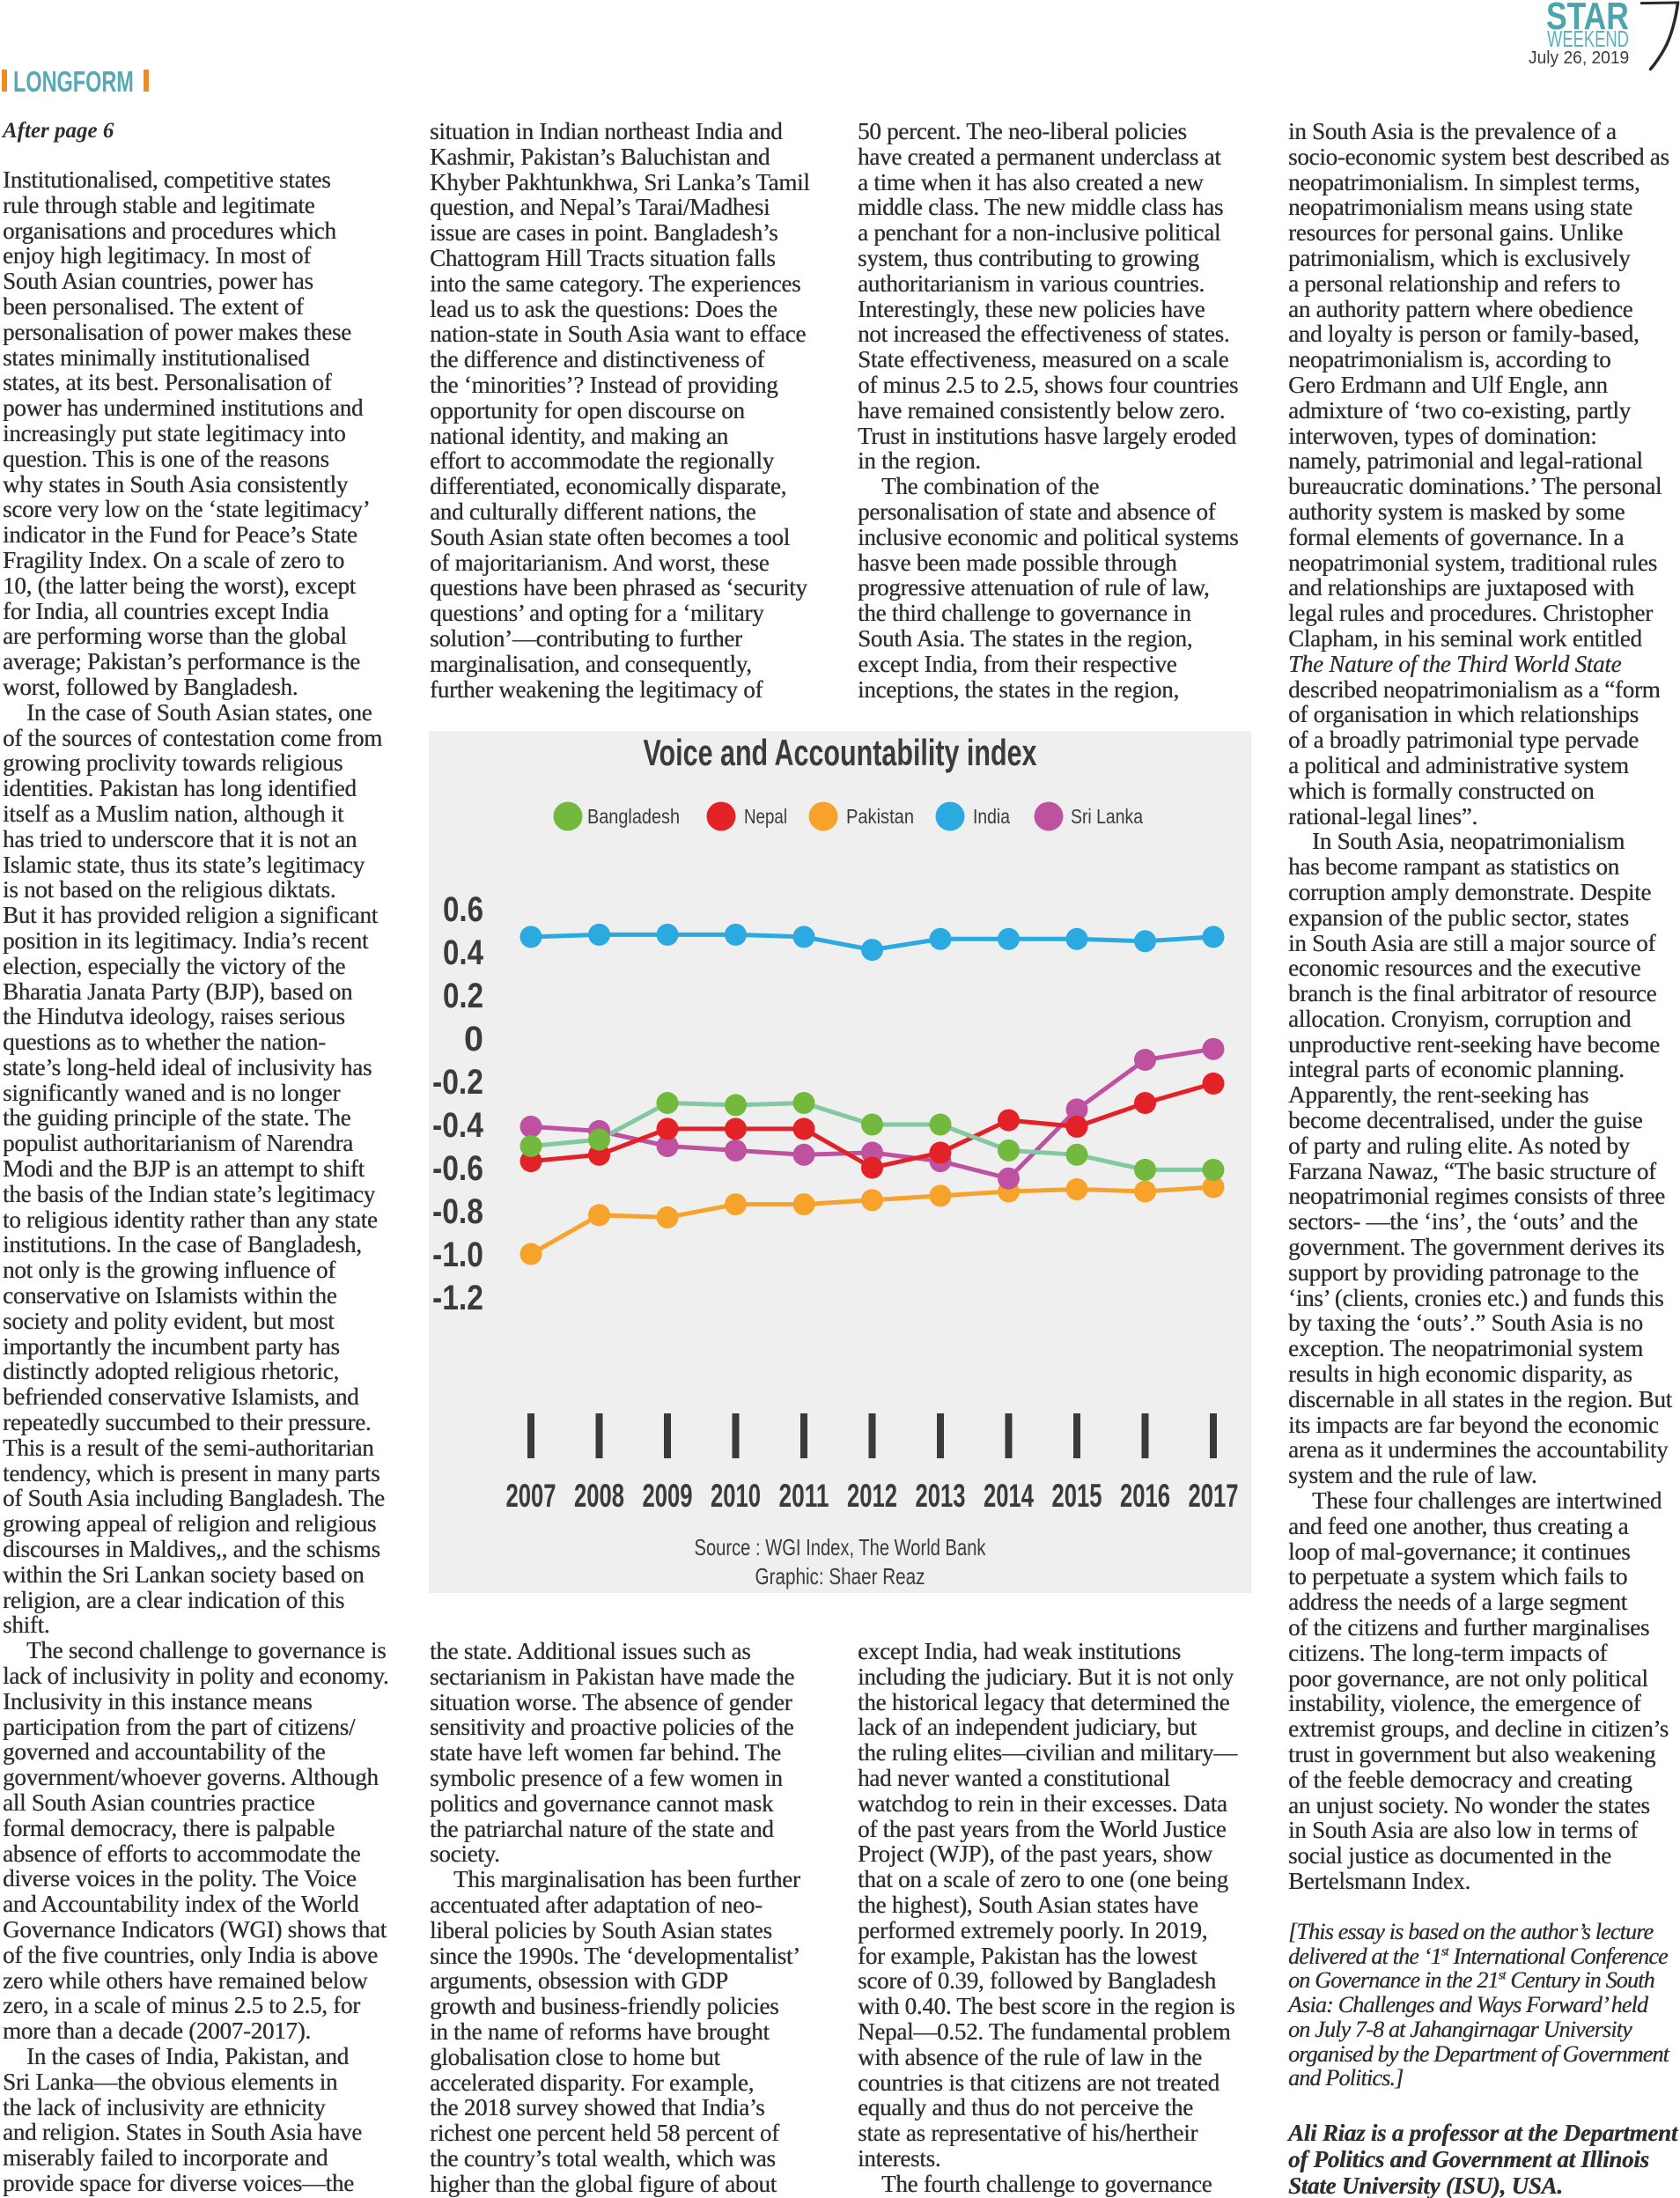 The width and height of the screenshot is (1680, 2198). I want to click on svg-text: 2014, so click(1009, 1496).